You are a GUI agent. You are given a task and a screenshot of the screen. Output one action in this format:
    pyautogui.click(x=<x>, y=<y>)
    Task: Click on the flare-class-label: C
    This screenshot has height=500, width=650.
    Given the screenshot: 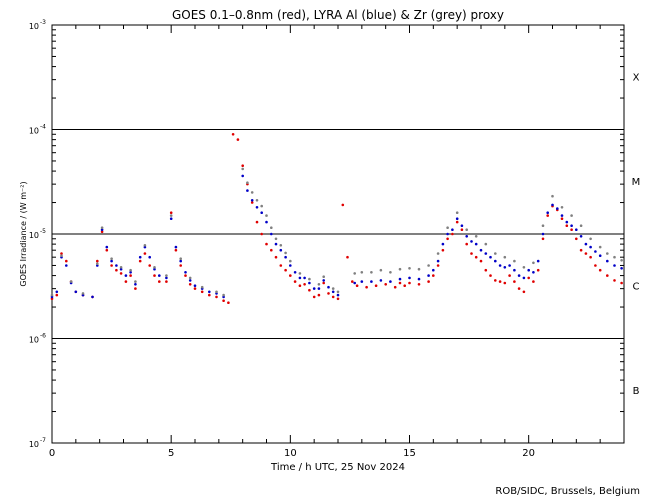 What is the action you would take?
    pyautogui.click(x=636, y=287)
    